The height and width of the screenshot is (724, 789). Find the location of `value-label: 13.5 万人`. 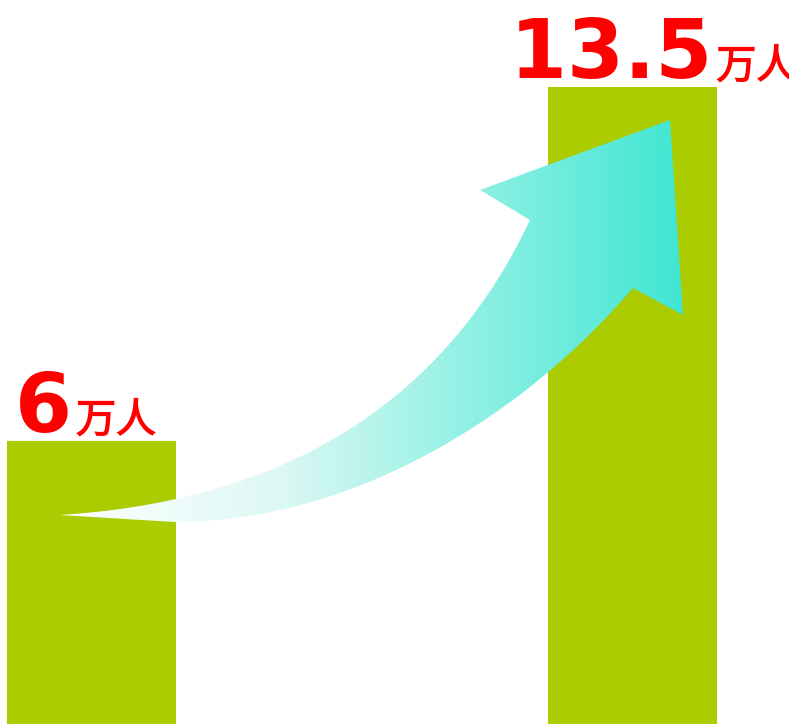

value-label: 13.5 万人 is located at coordinates (649, 50).